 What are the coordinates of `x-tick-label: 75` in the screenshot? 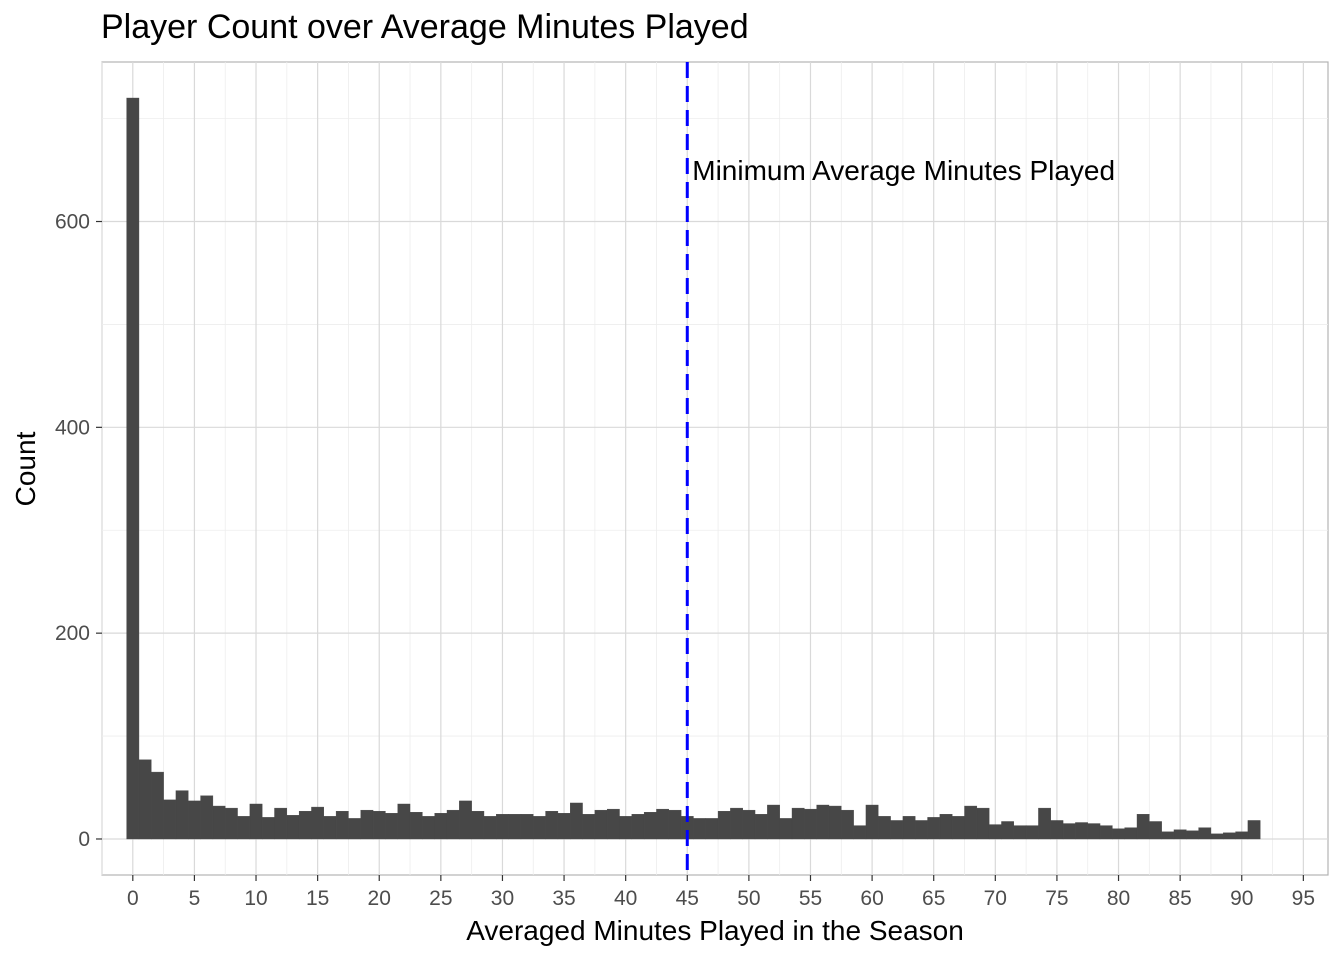 It's located at (1056, 898).